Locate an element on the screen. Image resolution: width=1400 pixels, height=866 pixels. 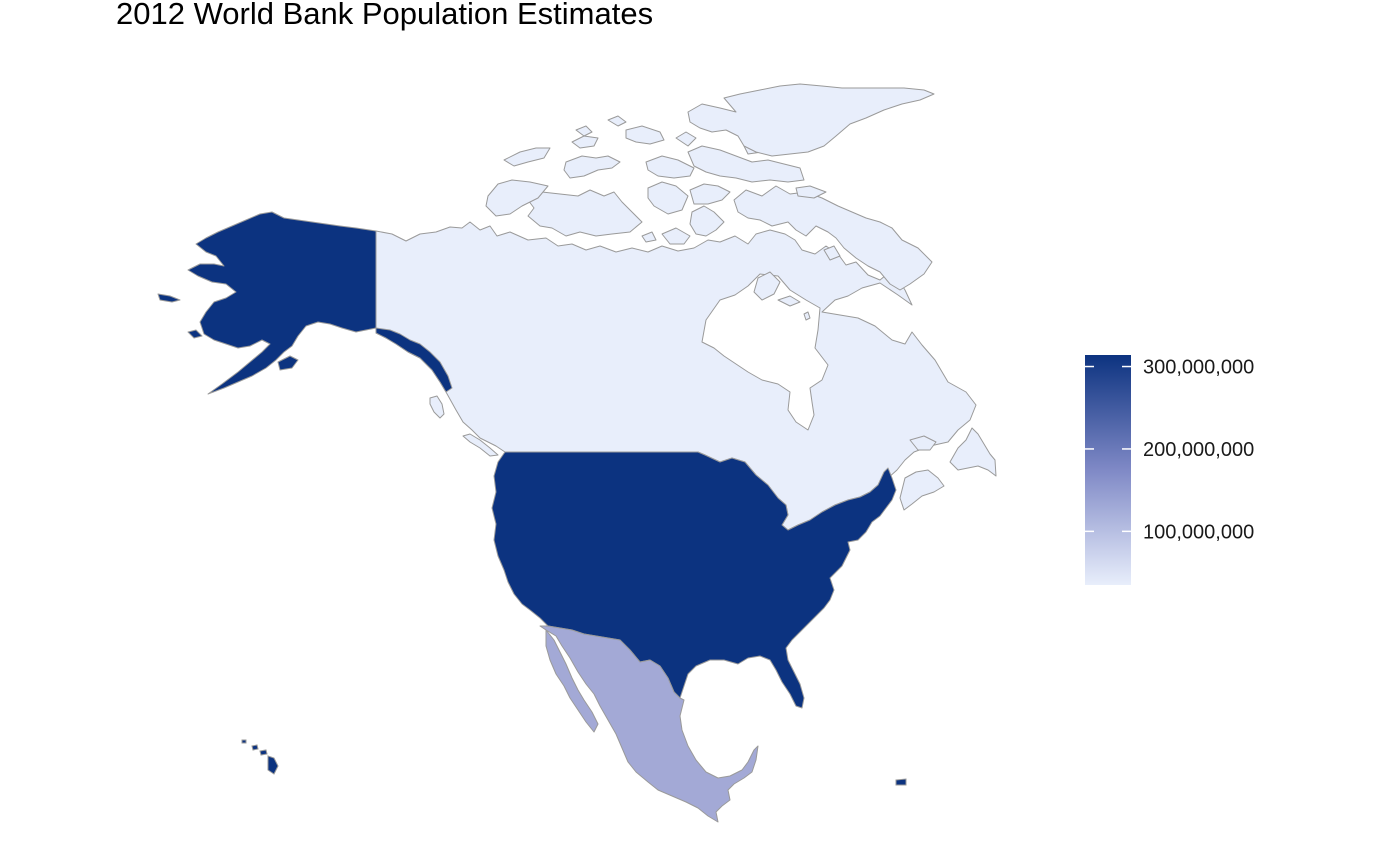
color-legend: 300,000,000 200,000,000 100,000,000 is located at coordinates (1169, 470).